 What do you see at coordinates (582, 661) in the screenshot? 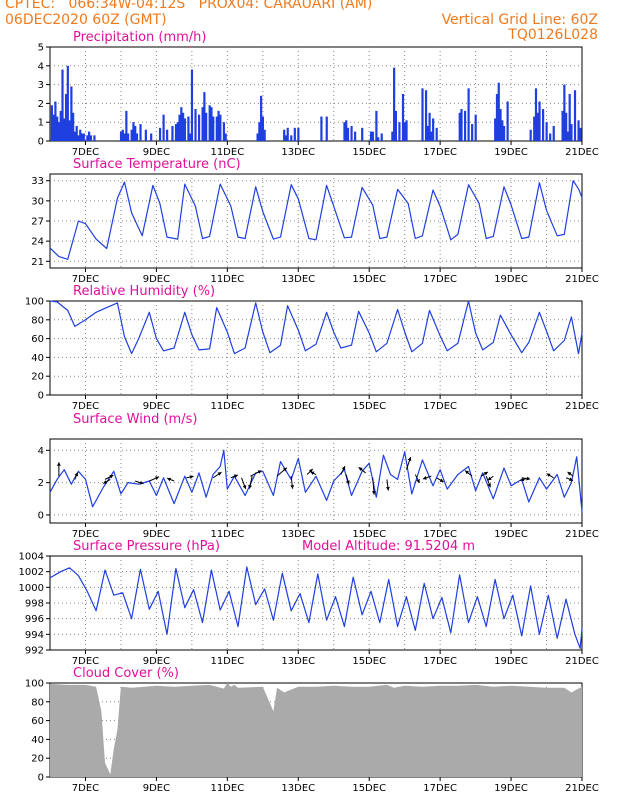
I see `pressure-xtick-label: 21DEC` at bounding box center [582, 661].